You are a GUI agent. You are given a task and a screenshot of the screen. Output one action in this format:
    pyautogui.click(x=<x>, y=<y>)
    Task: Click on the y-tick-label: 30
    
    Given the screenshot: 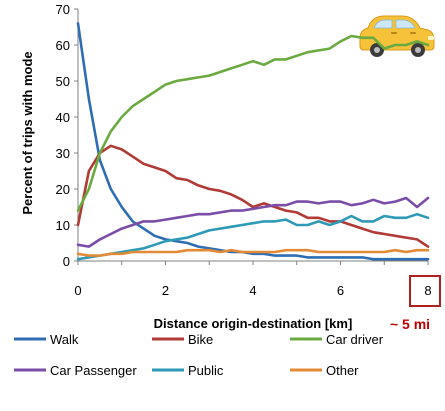 What is the action you would take?
    pyautogui.click(x=63, y=153)
    